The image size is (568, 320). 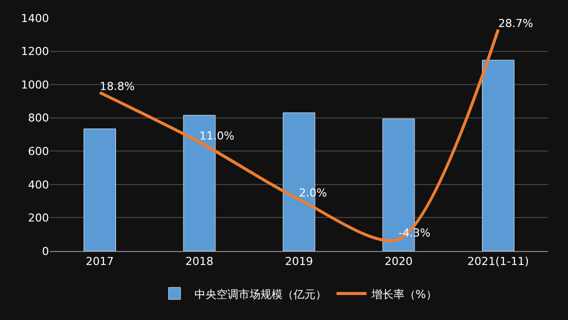 What do you see at coordinates (38, 151) in the screenshot?
I see `y-tick-label: 600` at bounding box center [38, 151].